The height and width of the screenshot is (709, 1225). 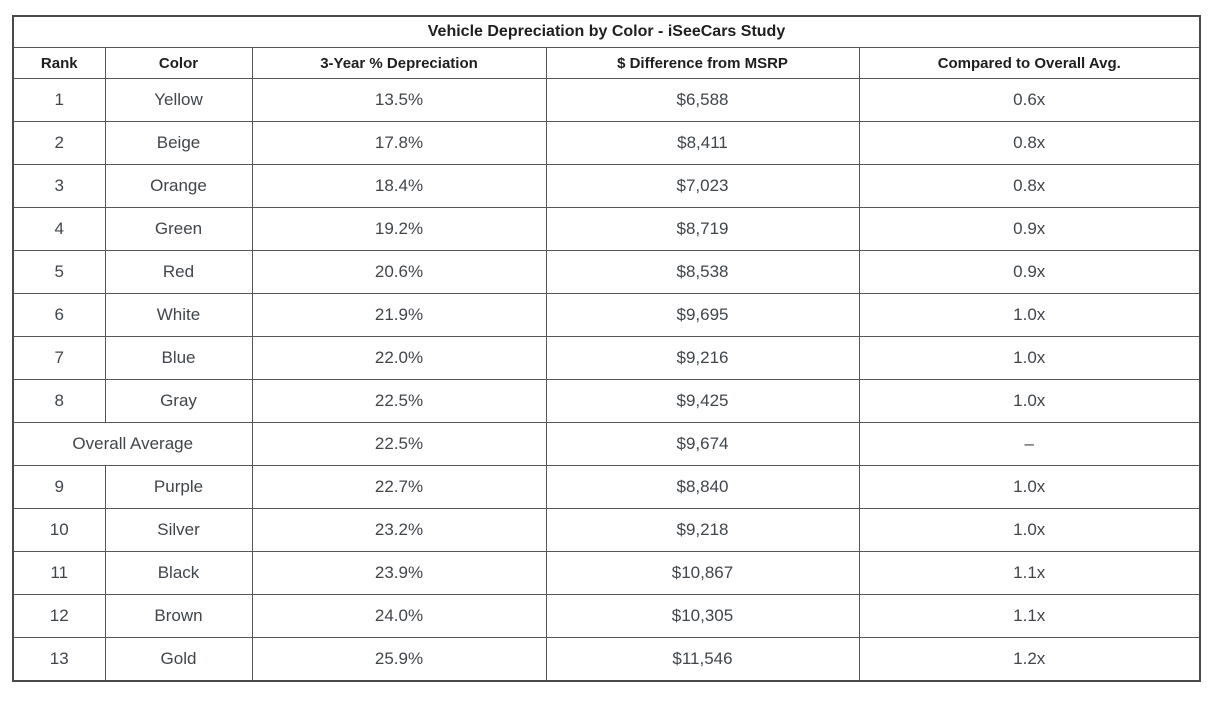 I want to click on table-row: 1 Yellow 13.5% $6,588 0.6x, so click(x=606, y=100).